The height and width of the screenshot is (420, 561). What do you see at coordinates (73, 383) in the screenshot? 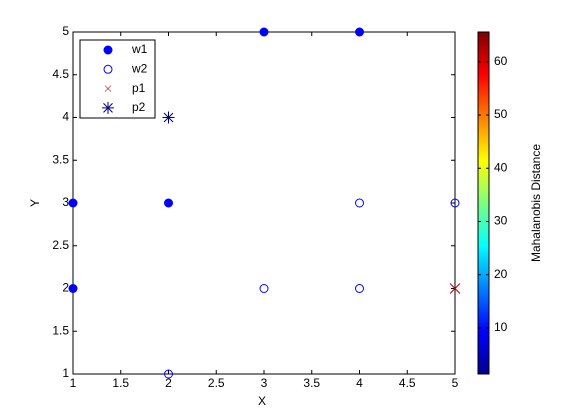
I see `x-tick-label: 1` at bounding box center [73, 383].